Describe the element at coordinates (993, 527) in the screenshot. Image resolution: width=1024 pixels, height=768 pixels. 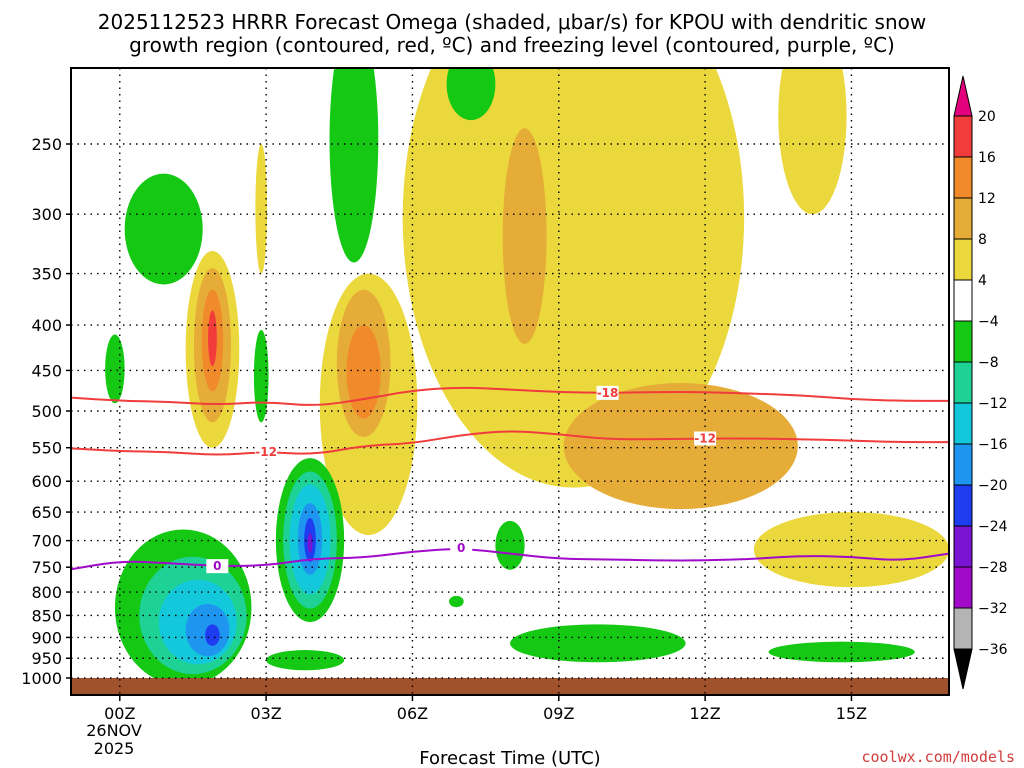
I see `colorbar-label-10: −24` at that location.